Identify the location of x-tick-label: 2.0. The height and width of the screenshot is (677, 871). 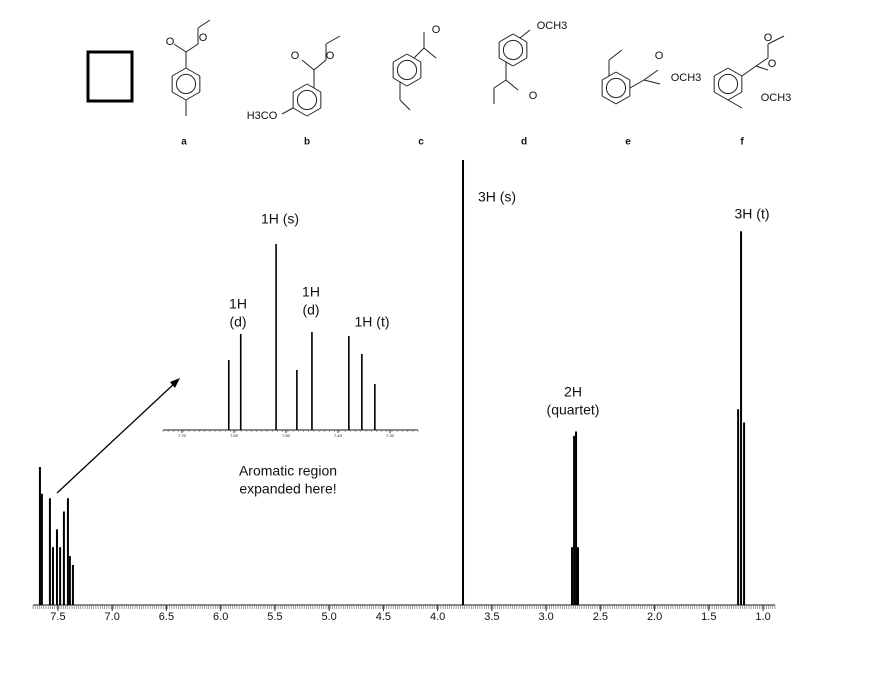
(654, 617).